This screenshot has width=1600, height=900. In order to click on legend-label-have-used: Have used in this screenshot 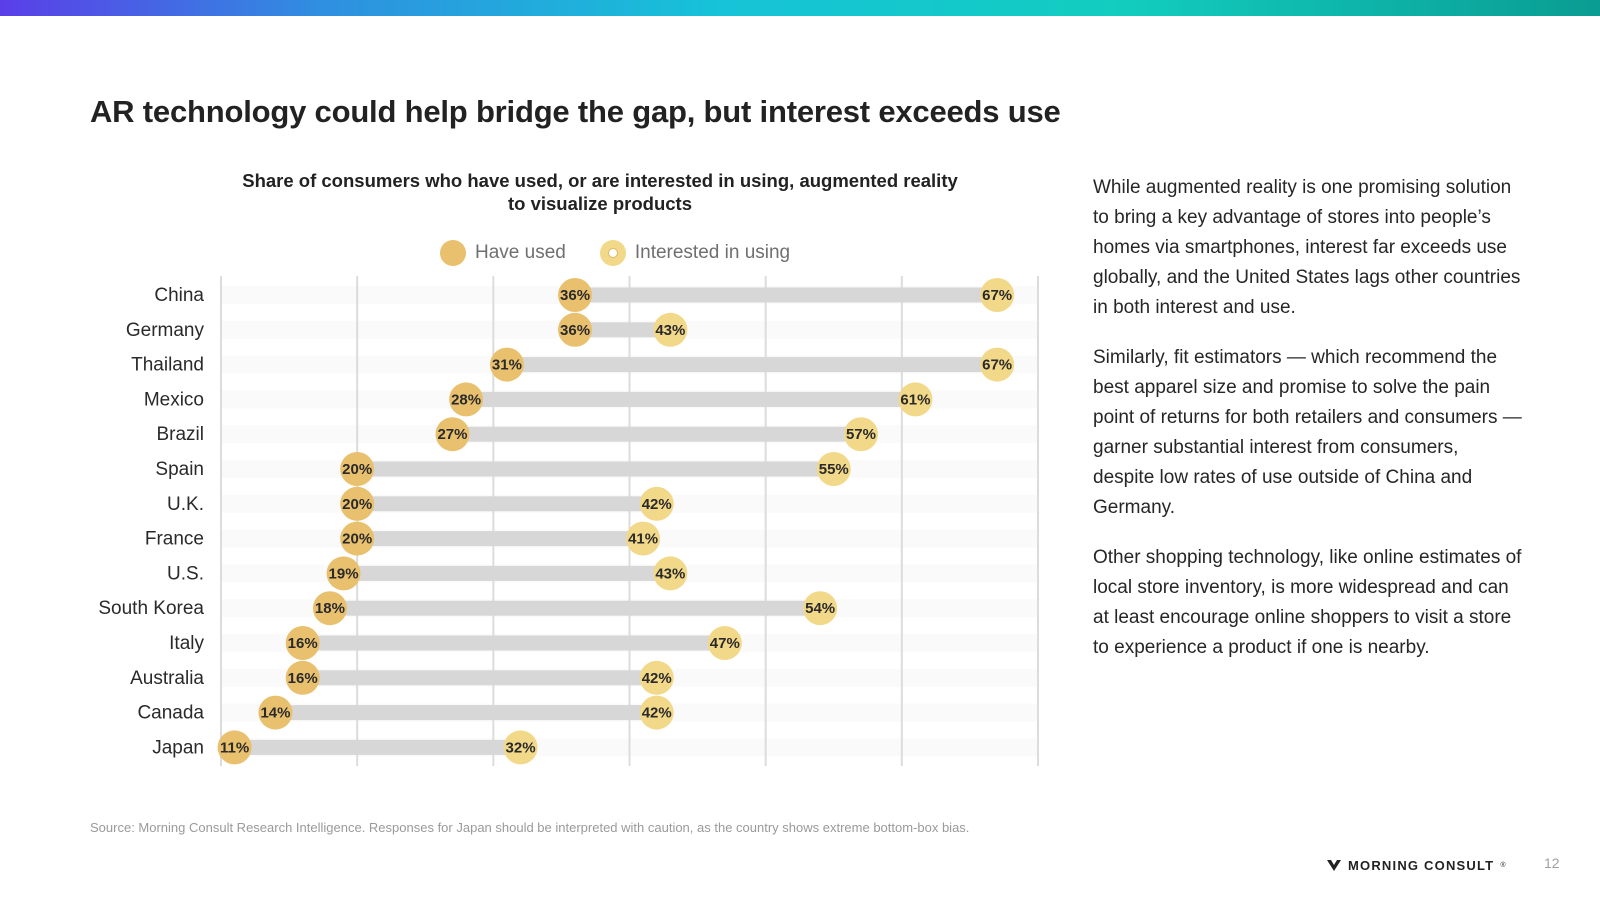, I will do `click(520, 252)`.